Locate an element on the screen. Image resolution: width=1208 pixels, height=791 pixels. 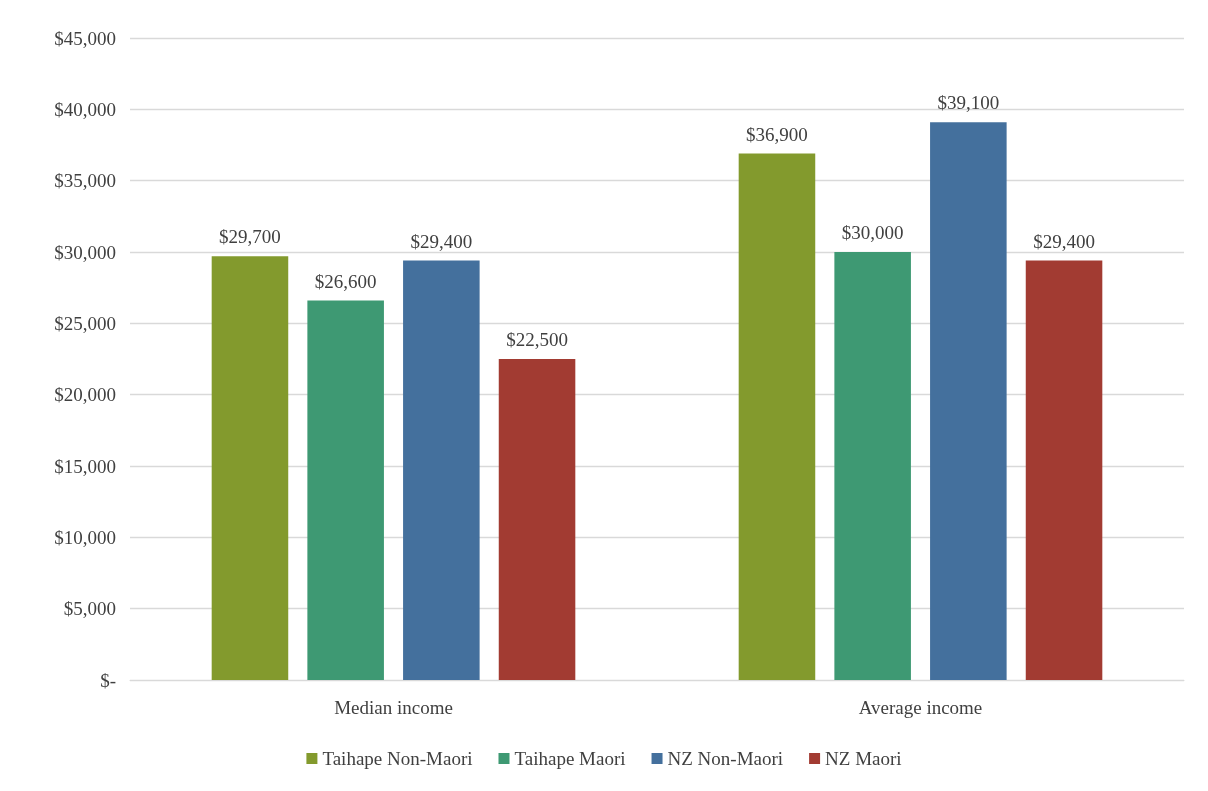
y-tick-label: $15,000 is located at coordinates (85, 466).